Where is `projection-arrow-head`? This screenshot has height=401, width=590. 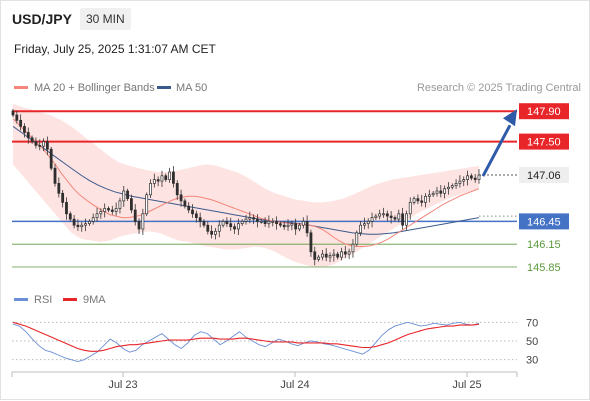 projection-arrow-head is located at coordinates (510, 118).